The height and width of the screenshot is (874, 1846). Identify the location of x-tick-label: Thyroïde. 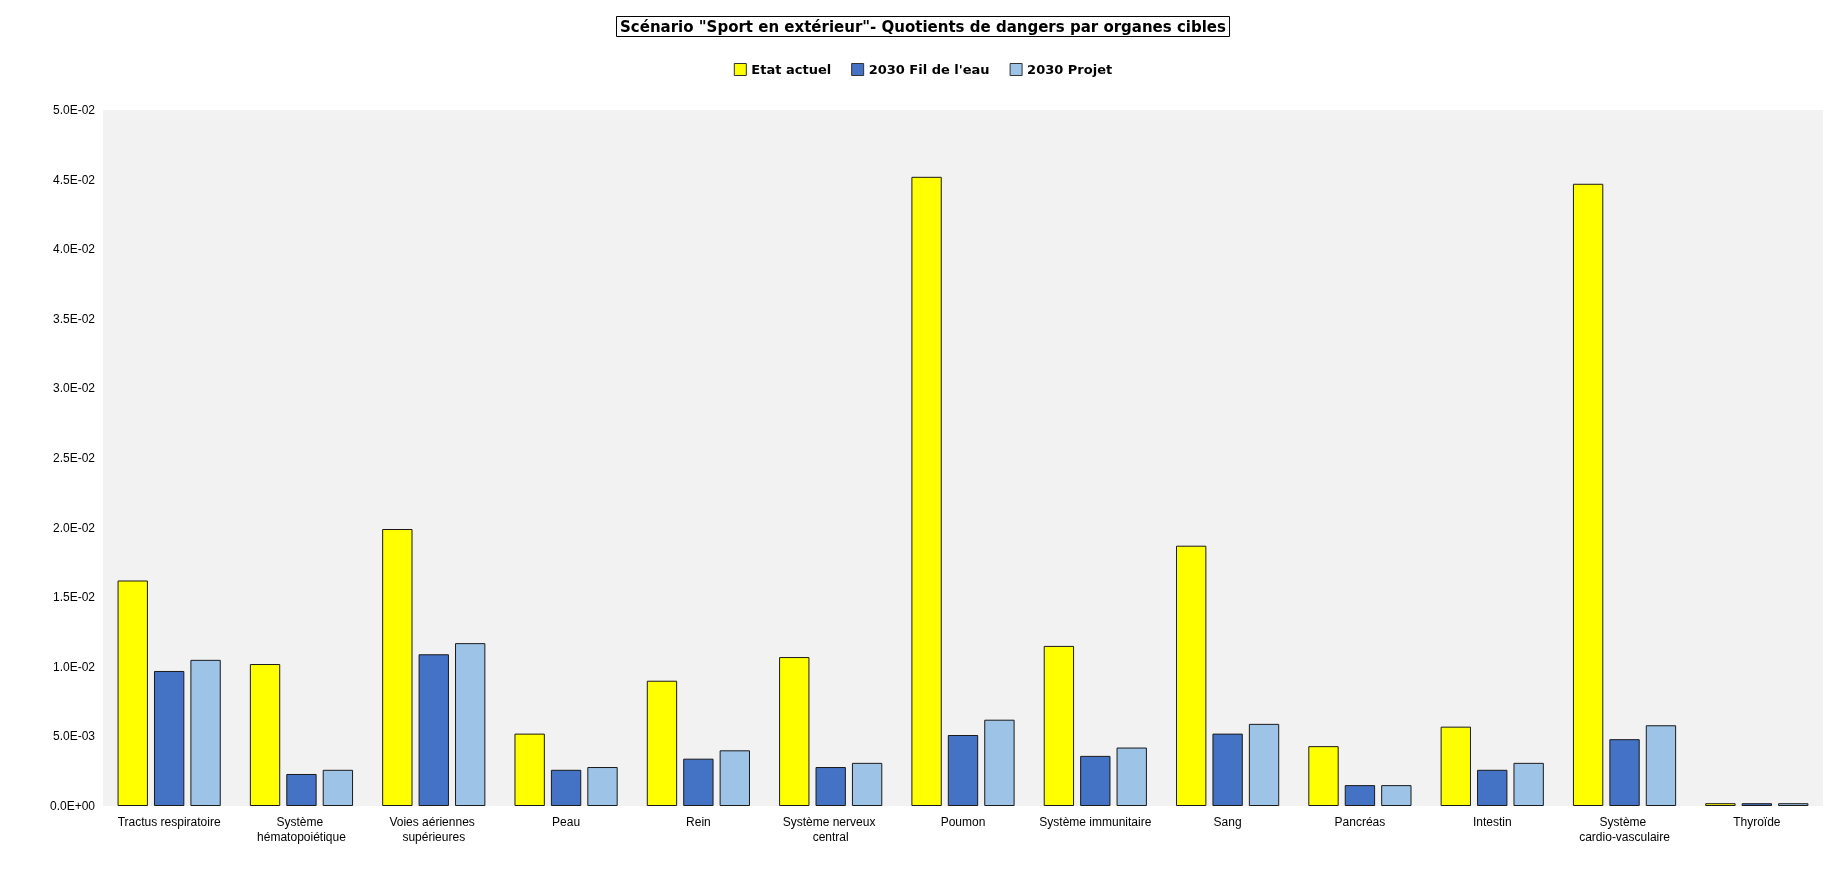
(1757, 821).